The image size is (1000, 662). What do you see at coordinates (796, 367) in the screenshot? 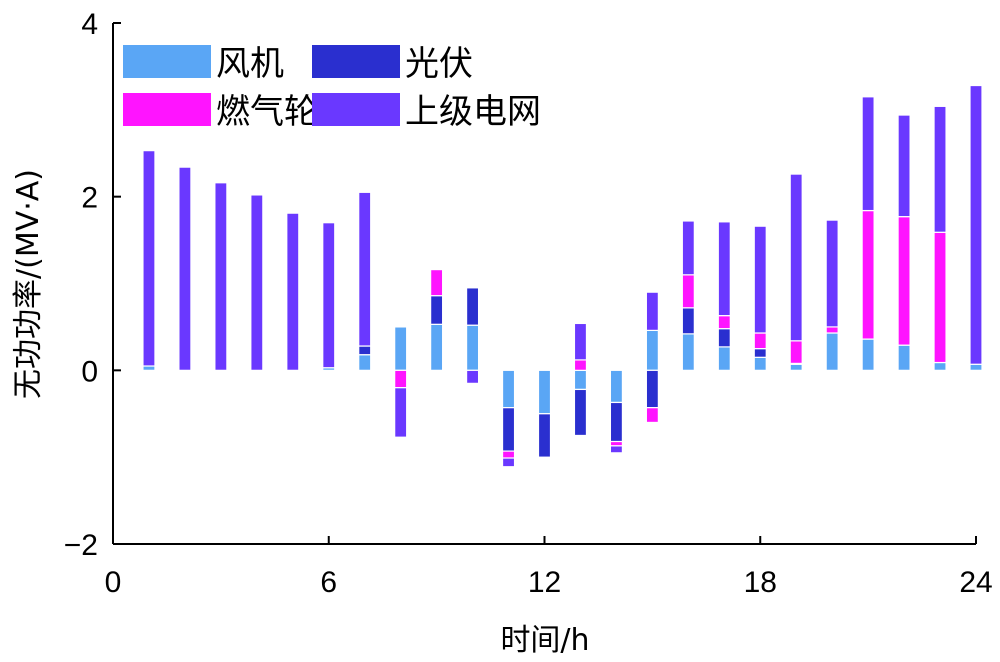
I see `bar-风机-h19` at bounding box center [796, 367].